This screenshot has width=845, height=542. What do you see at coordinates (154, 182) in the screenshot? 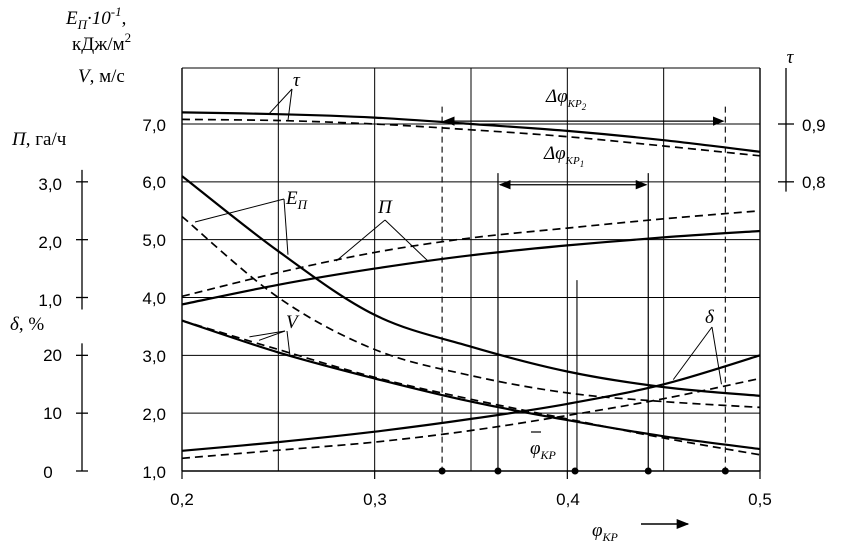
I see `main-tick-label: 6,0` at bounding box center [154, 182].